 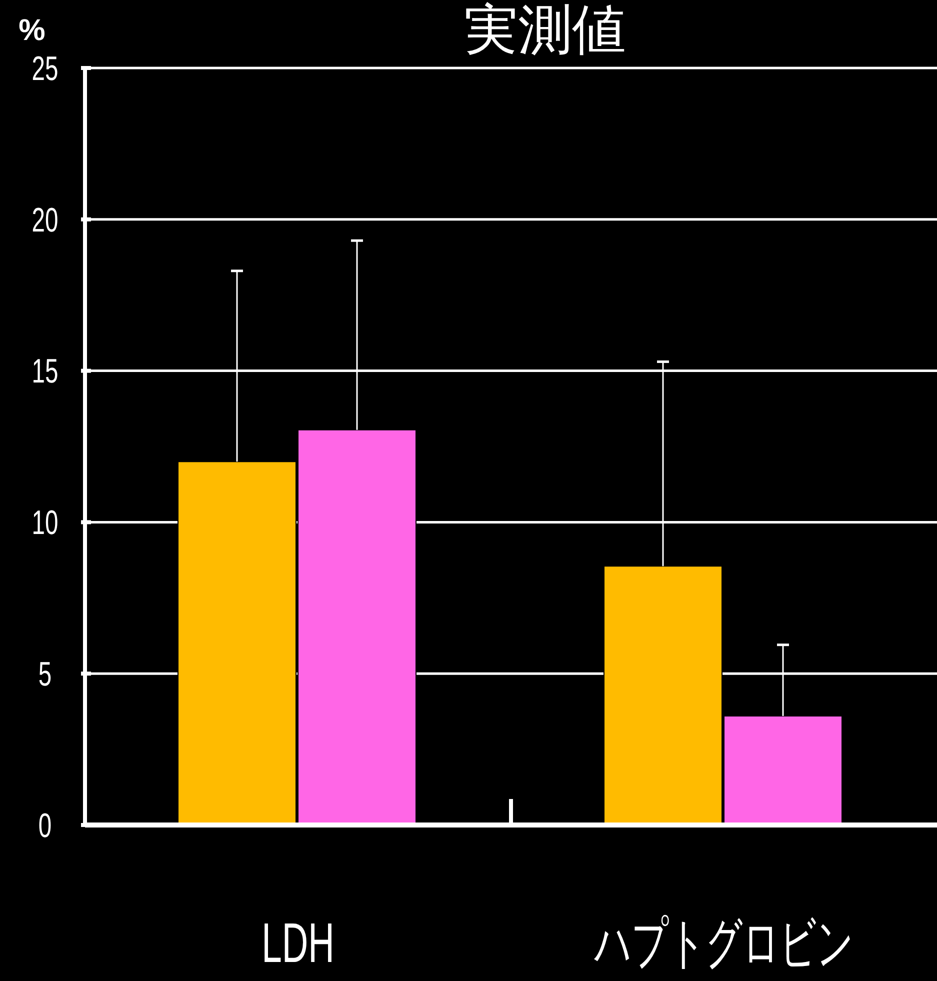 What do you see at coordinates (45, 220) in the screenshot?
I see `y-tick-label: 20` at bounding box center [45, 220].